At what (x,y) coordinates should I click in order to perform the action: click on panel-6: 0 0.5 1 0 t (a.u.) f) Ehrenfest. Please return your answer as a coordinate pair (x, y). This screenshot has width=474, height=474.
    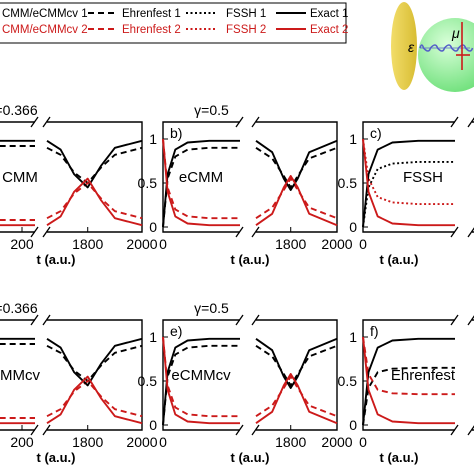
    Looking at the image, I should click on (406, 389).